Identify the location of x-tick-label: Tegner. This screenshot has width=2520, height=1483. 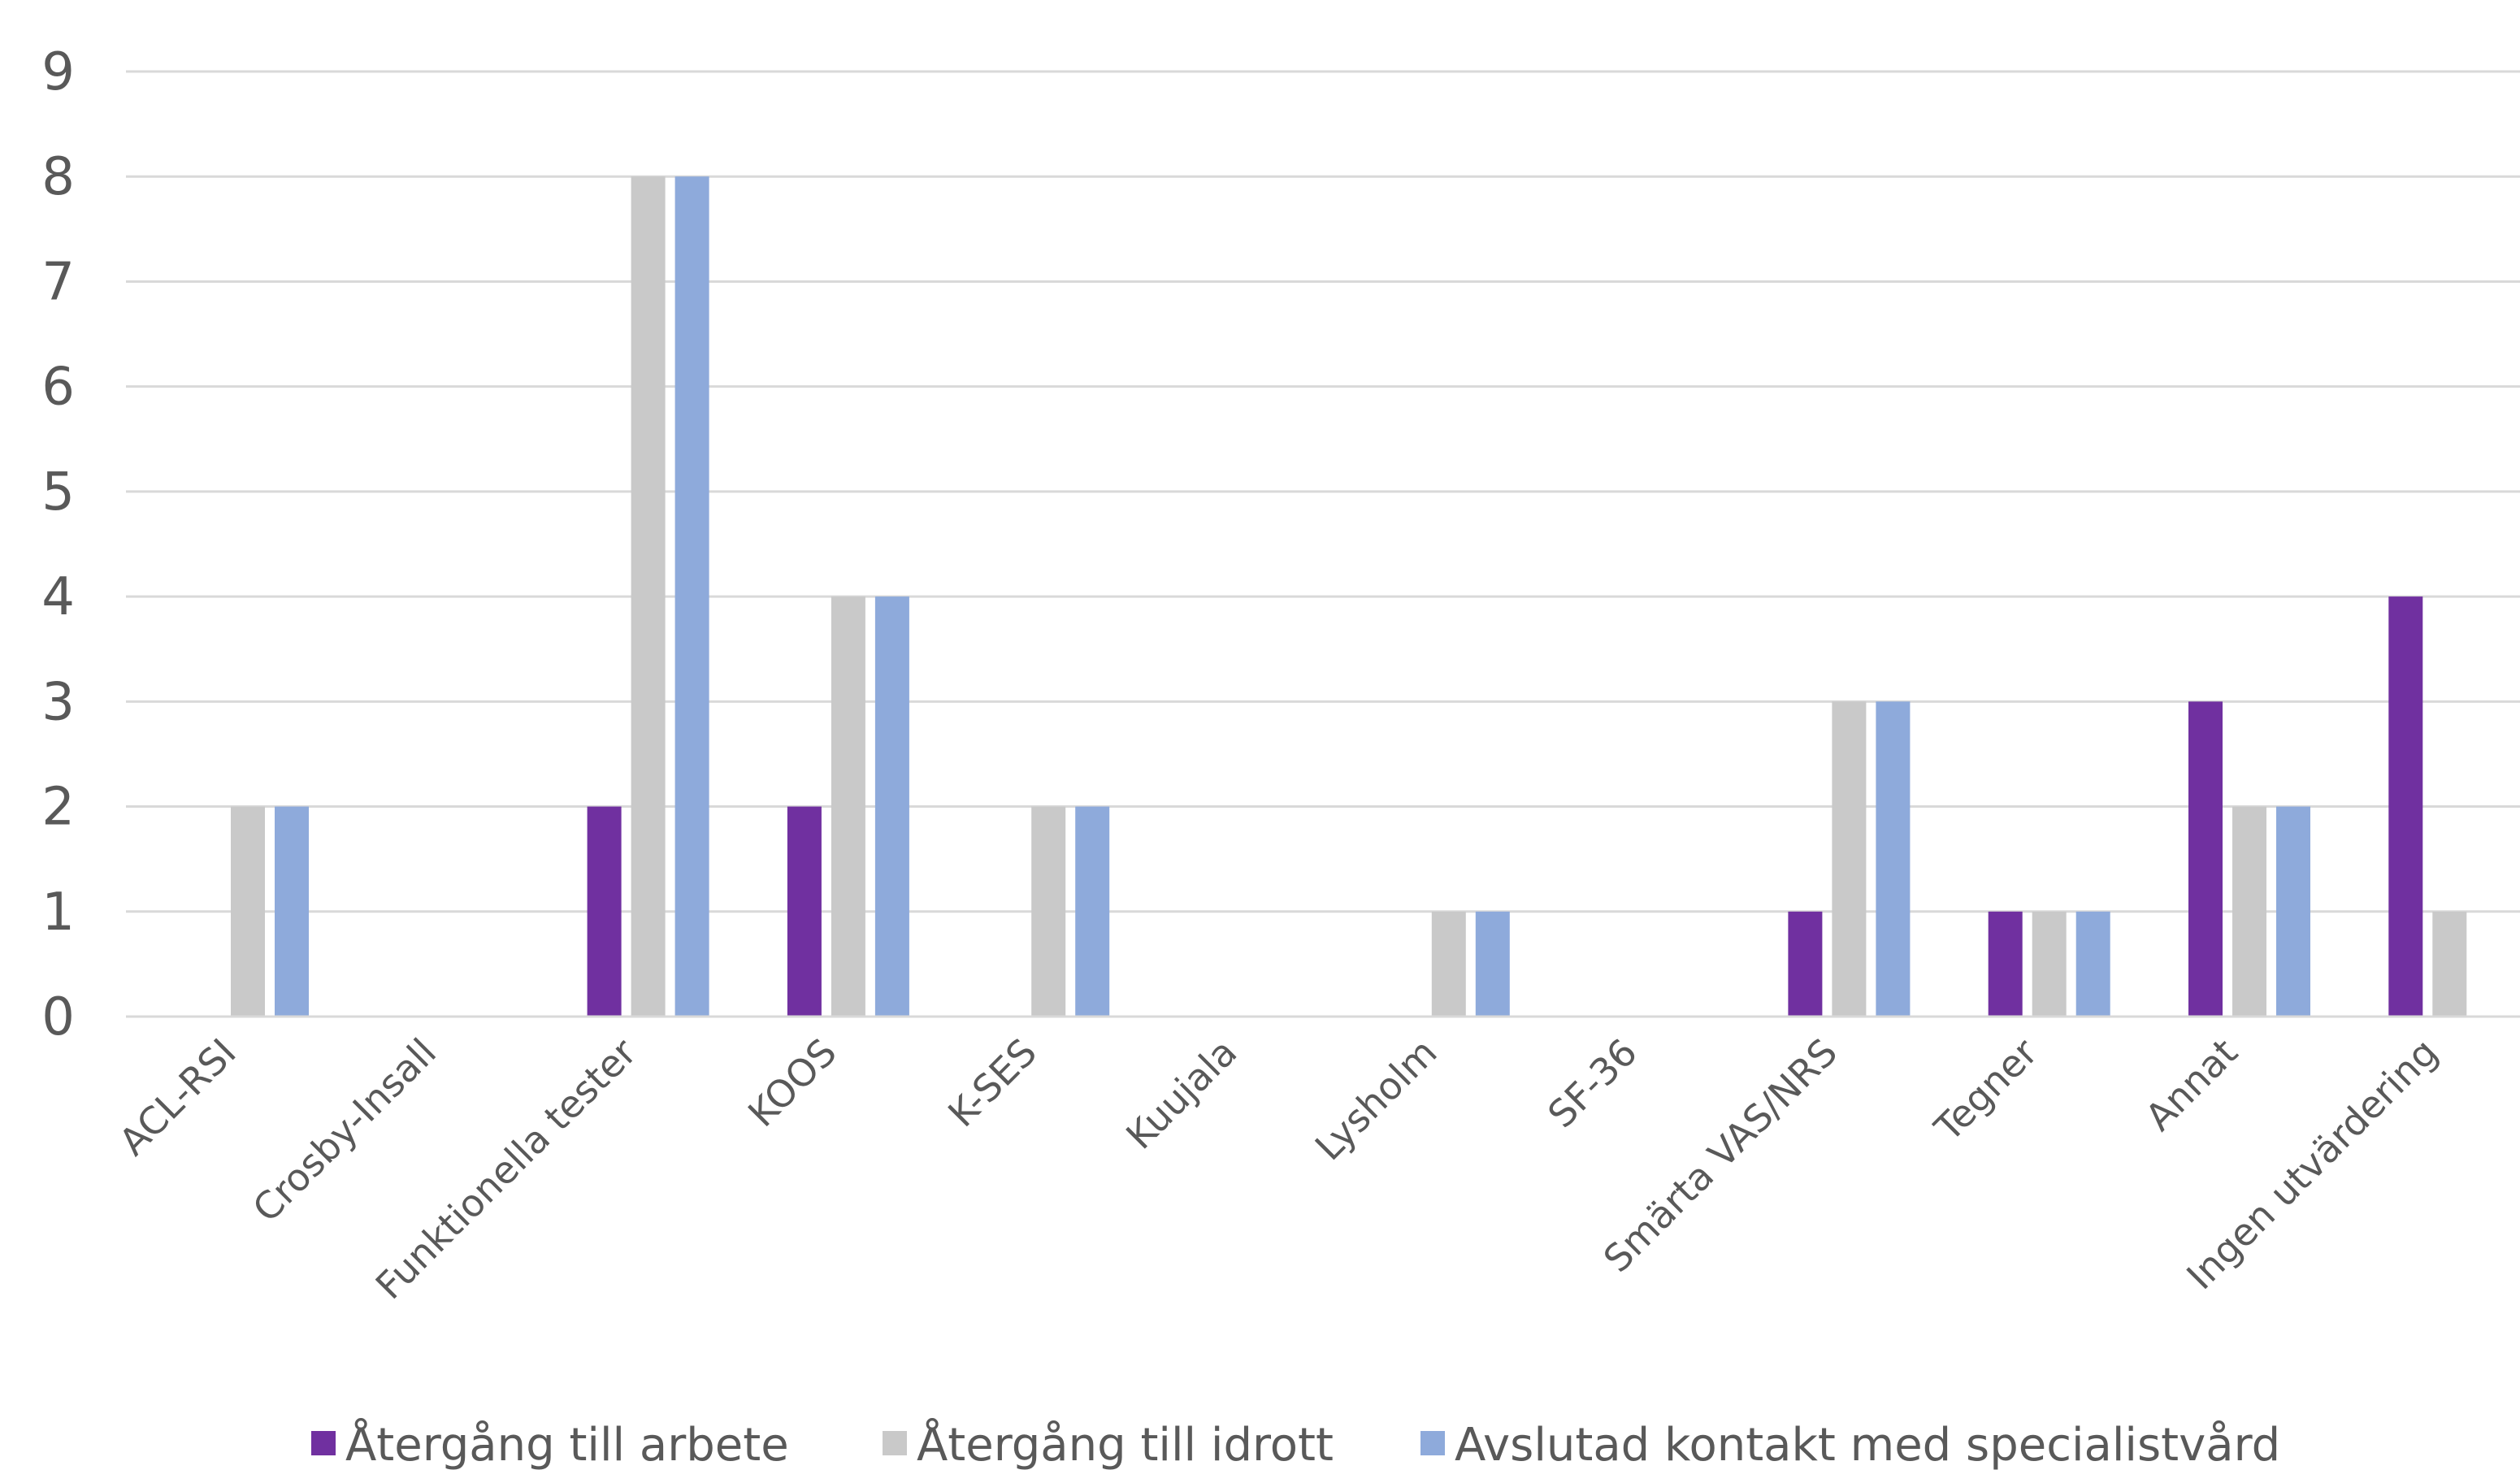
(1986, 1090).